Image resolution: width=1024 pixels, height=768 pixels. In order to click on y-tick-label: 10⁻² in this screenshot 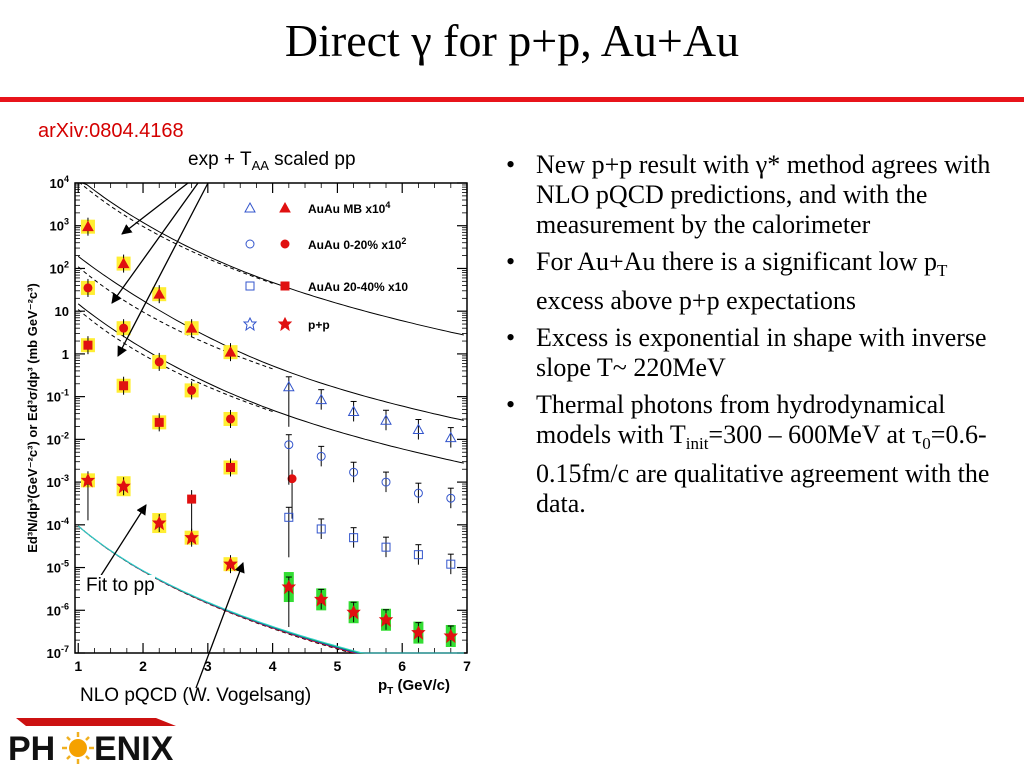, I will do `click(58, 438)`.